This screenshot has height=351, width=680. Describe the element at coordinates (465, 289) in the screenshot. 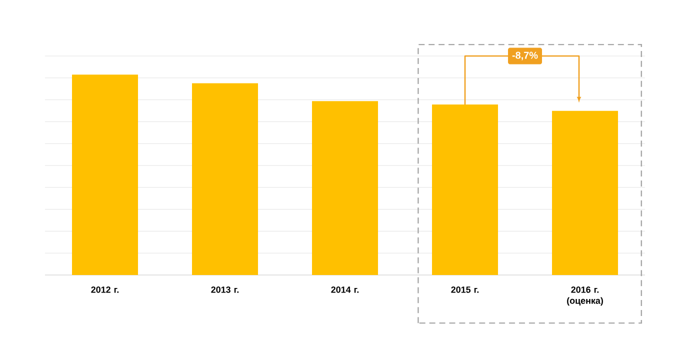

I see `x-tick-label: 2015 г.` at that location.